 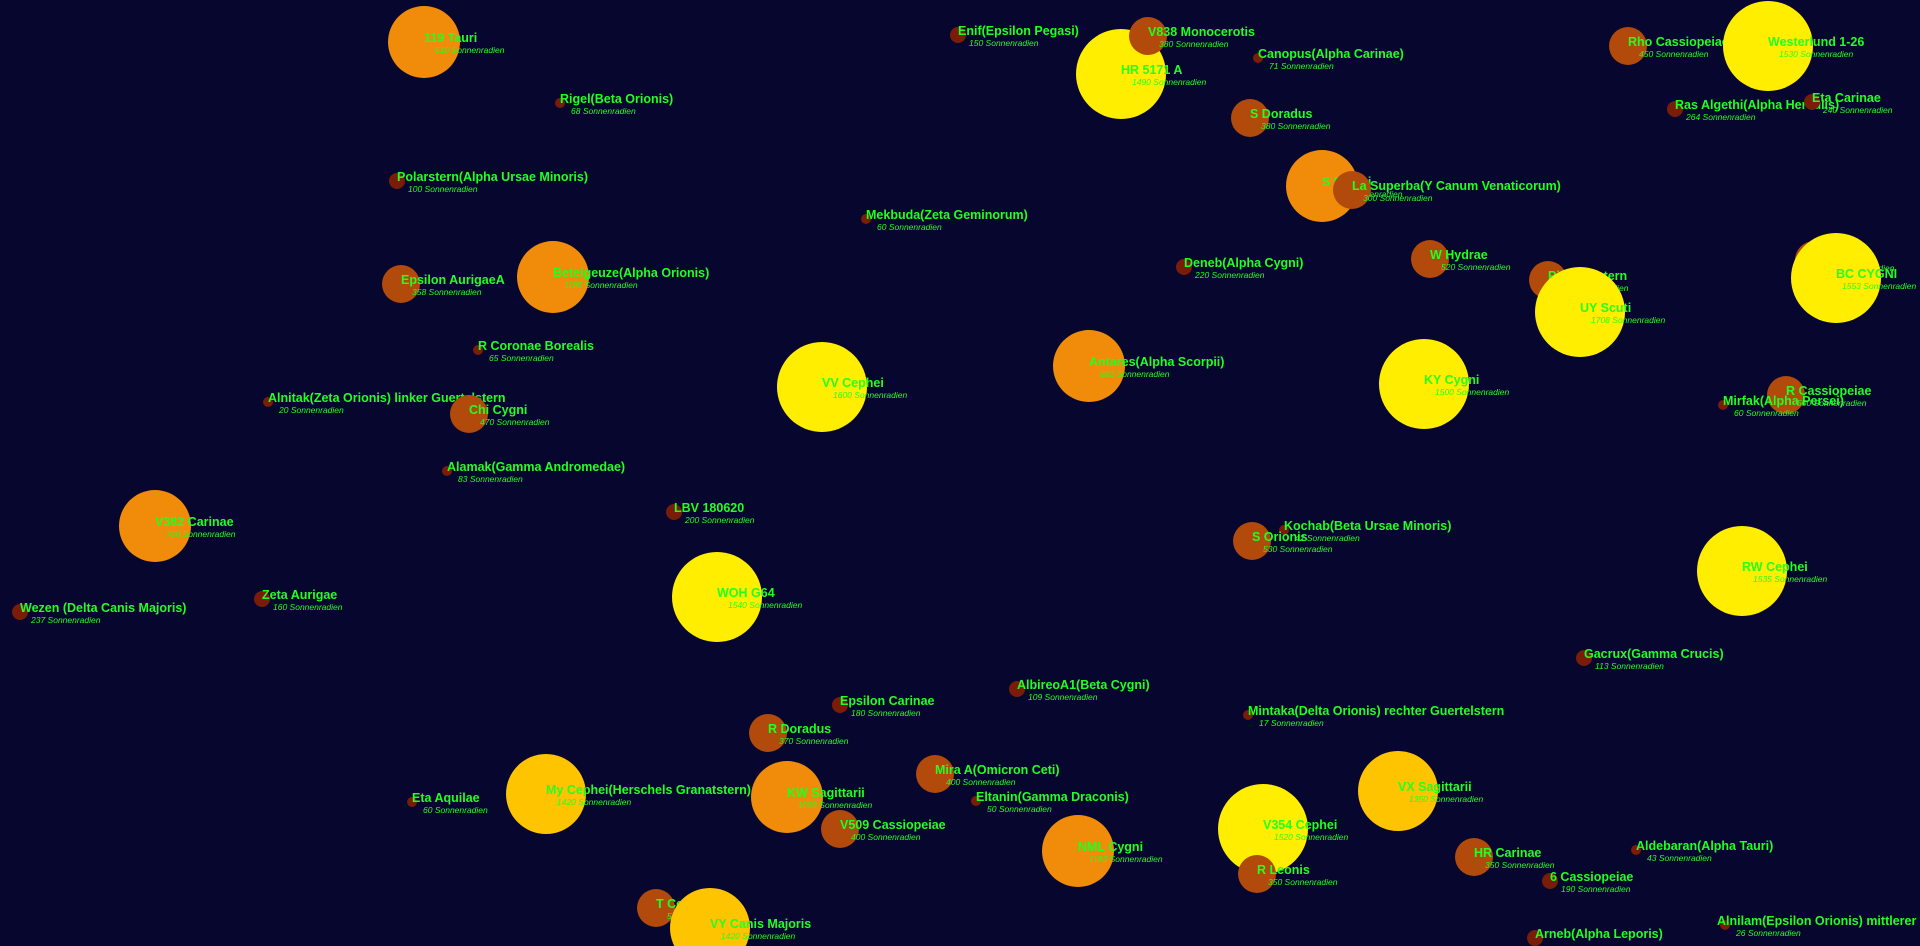 I want to click on star-name-label: HR Carinae, so click(x=1508, y=853).